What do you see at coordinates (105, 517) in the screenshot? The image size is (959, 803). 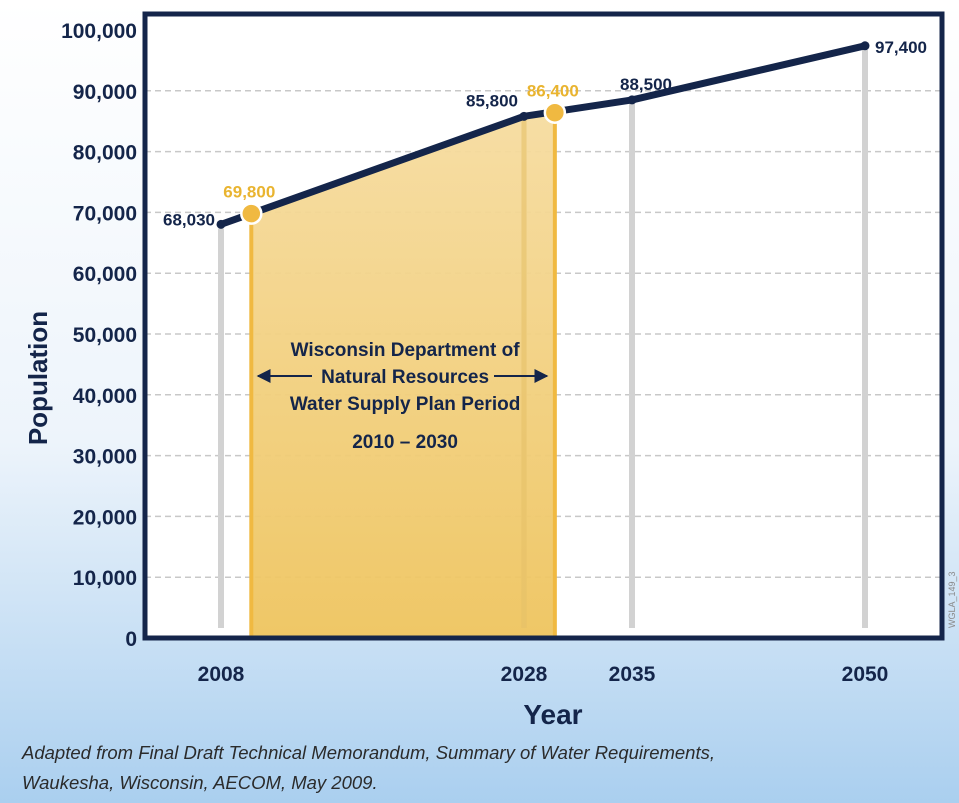 I see `y-tick-label: 20,000` at bounding box center [105, 517].